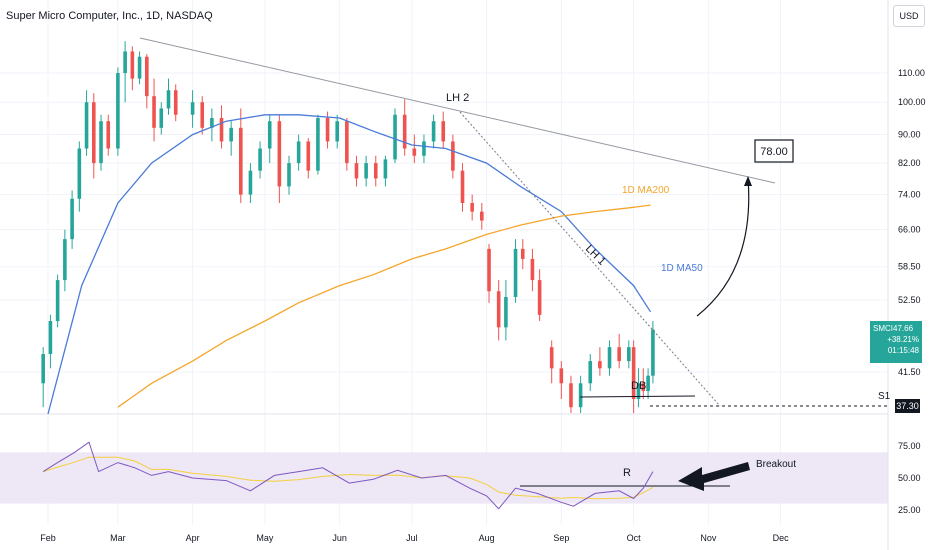 The height and width of the screenshot is (550, 932). What do you see at coordinates (193, 538) in the screenshot?
I see `time-axis-label: Apr` at bounding box center [193, 538].